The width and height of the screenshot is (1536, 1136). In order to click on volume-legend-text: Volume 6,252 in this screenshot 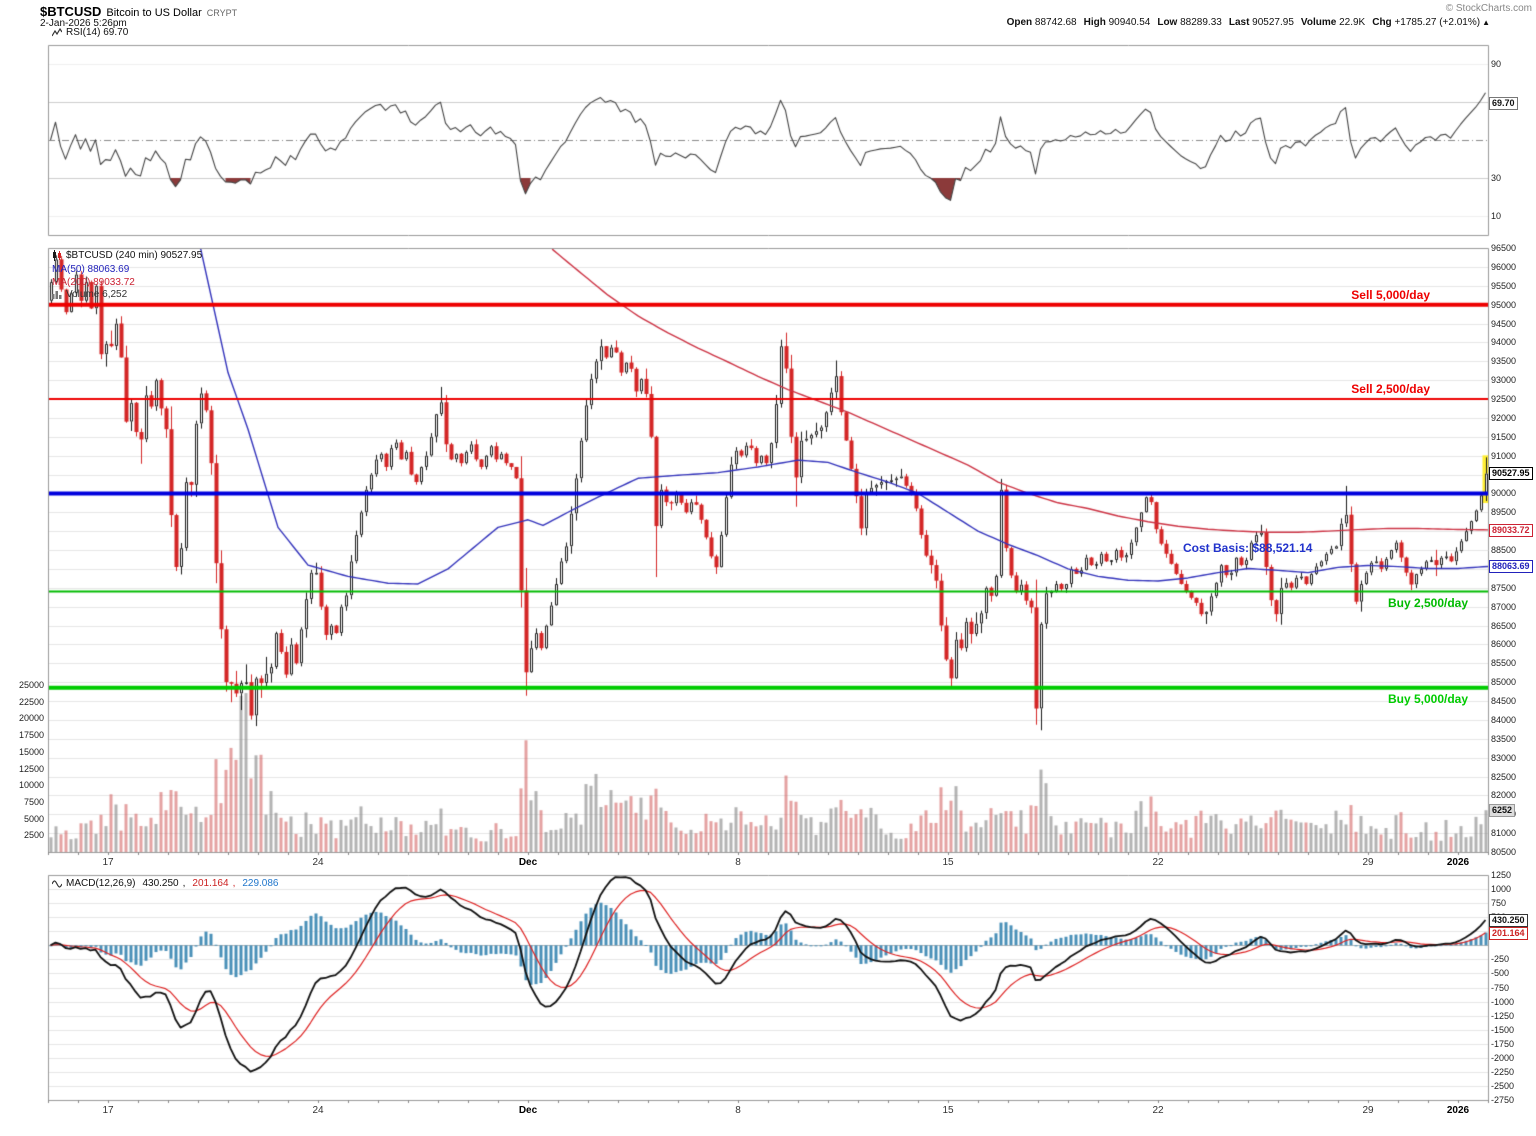, I will do `click(97, 294)`.